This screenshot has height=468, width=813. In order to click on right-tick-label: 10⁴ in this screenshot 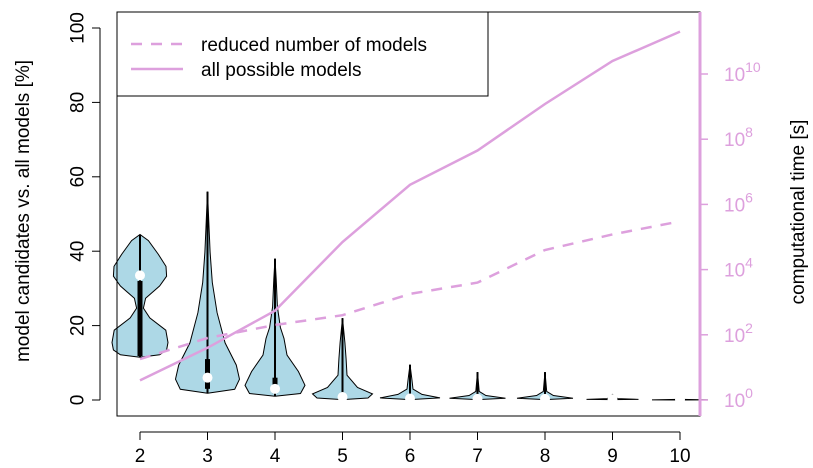, I will do `click(738, 268)`.